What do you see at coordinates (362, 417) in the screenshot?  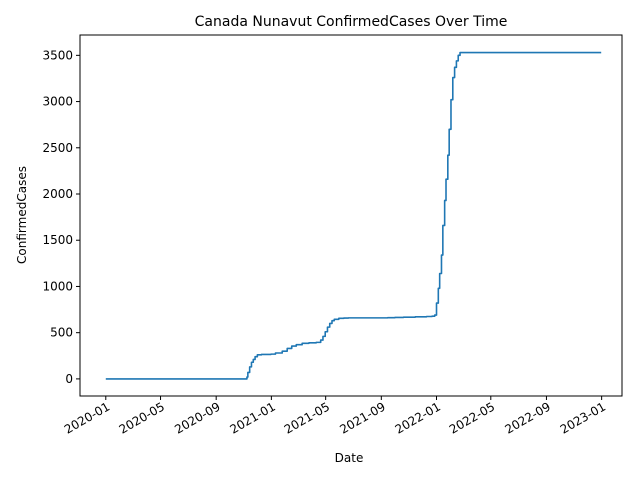 I see `x-tick-label: 2021-09` at bounding box center [362, 417].